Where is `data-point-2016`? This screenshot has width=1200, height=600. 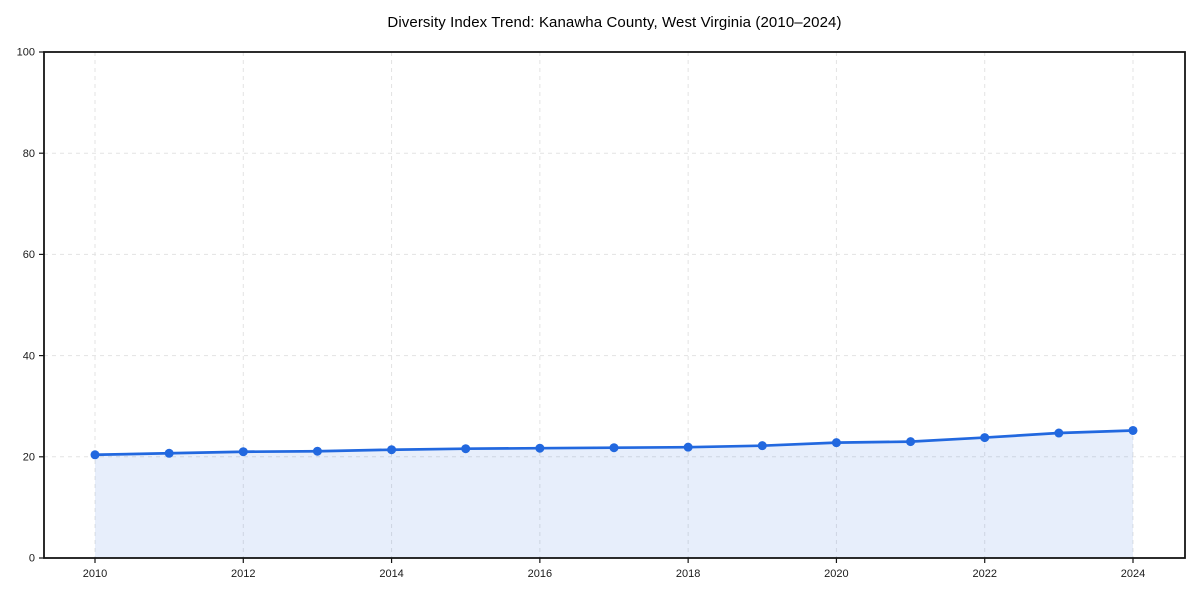
data-point-2016 is located at coordinates (540, 448).